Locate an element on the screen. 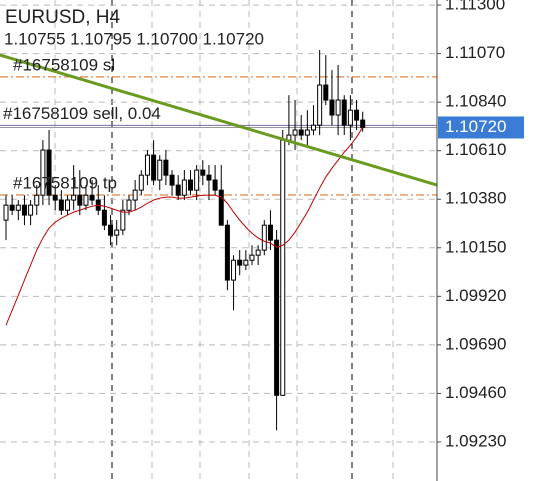 This screenshot has width=540, height=481. y-tick-label: 1.10380 is located at coordinates (475, 198).